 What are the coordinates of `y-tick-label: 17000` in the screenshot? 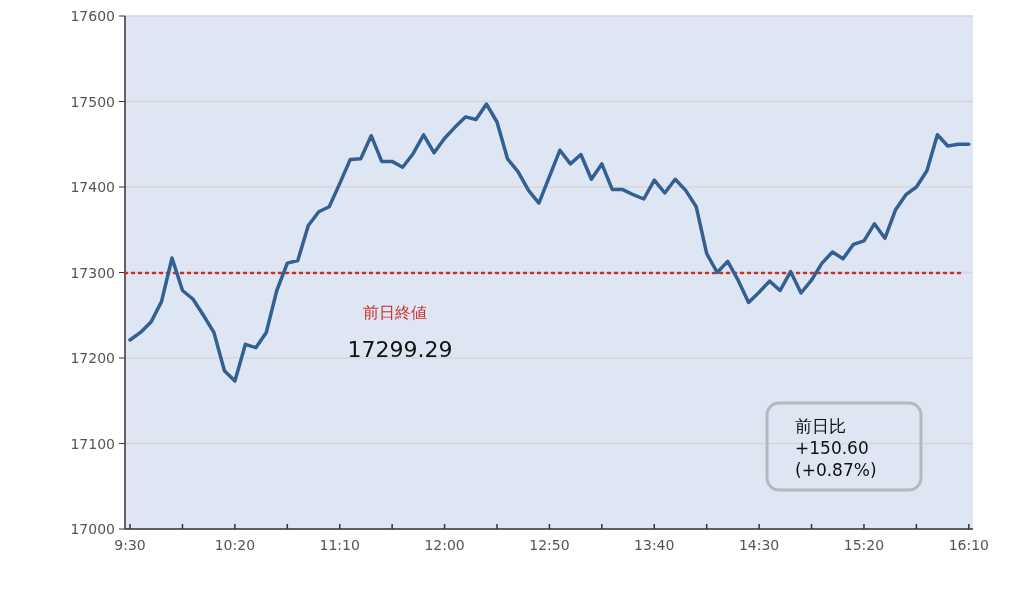 It's located at (92, 529).